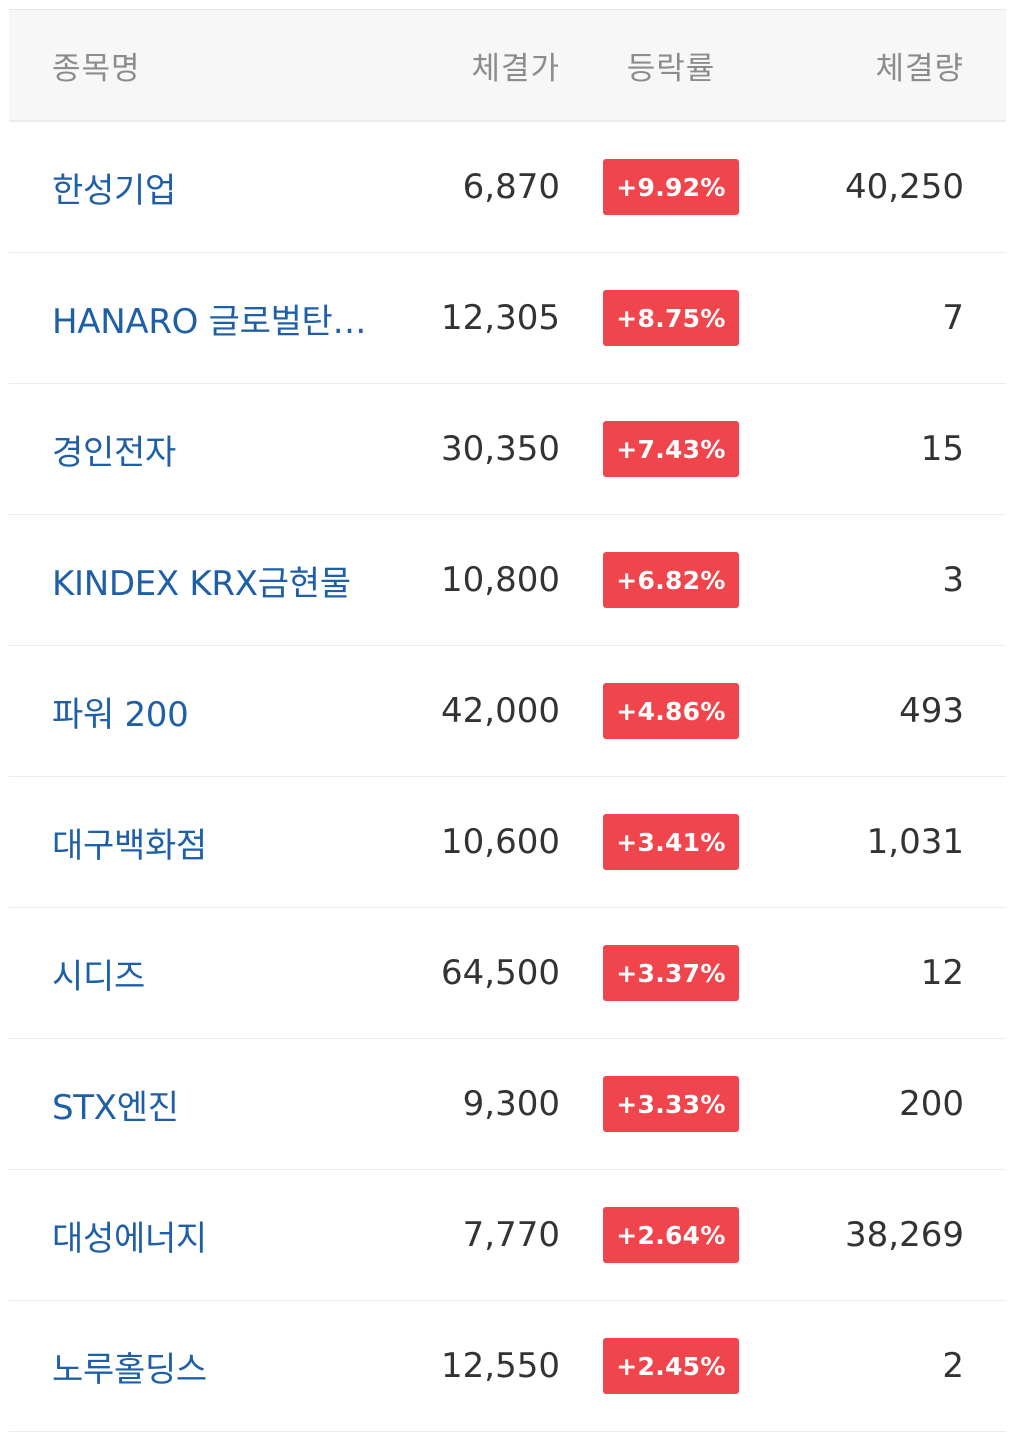  I want to click on price-value: 10,800, so click(500, 580).